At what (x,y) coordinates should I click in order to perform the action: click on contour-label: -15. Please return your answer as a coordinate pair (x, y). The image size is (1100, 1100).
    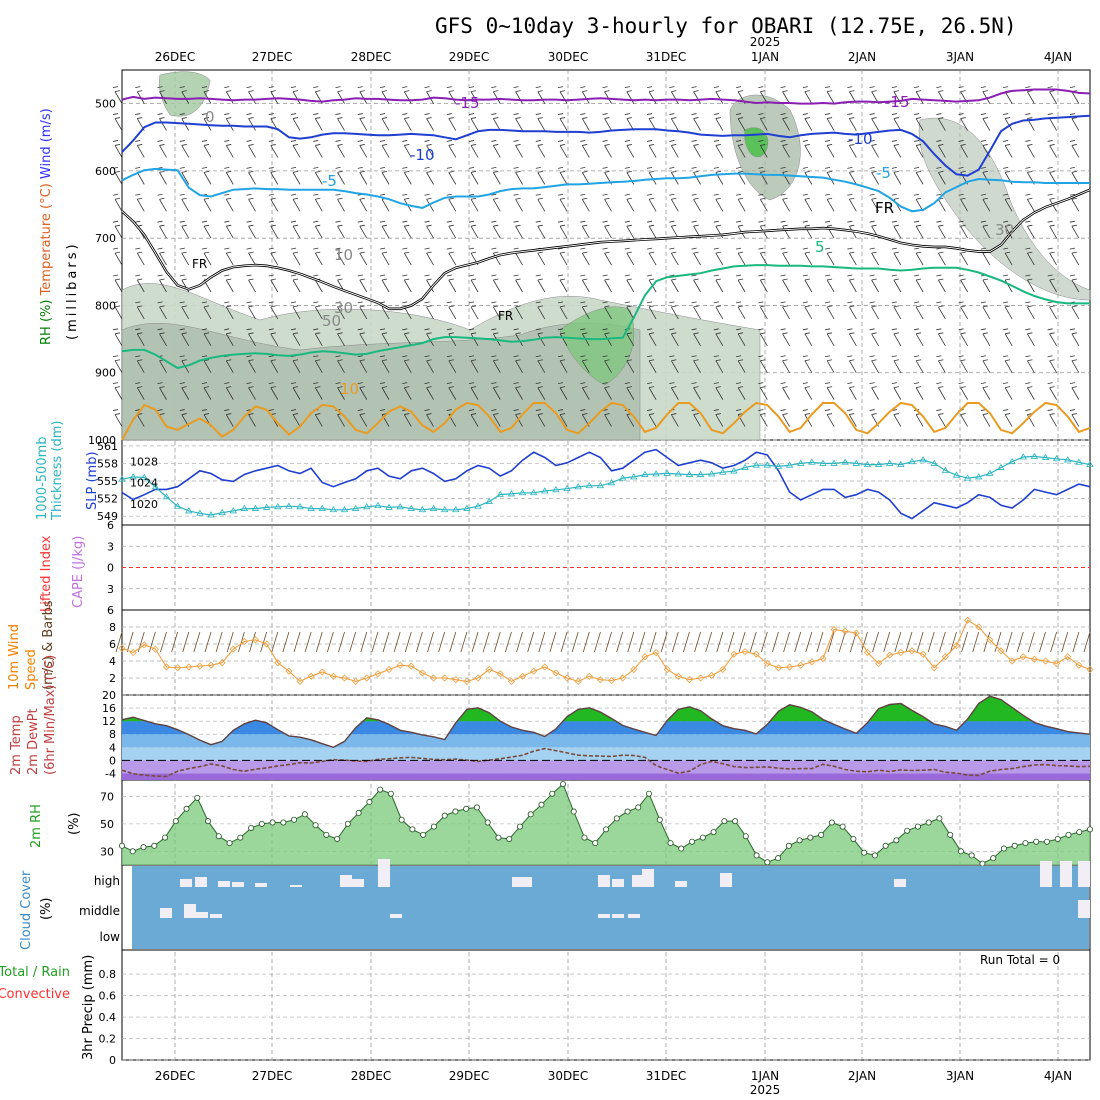
    Looking at the image, I should click on (467, 103).